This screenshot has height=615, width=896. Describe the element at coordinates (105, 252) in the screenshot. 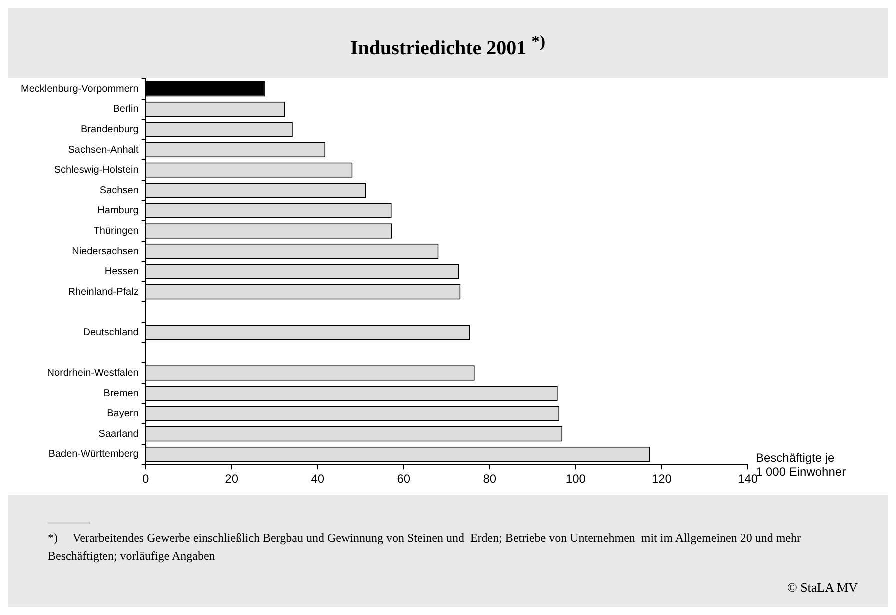

I see `y-tick-label: Niedersachsen` at that location.